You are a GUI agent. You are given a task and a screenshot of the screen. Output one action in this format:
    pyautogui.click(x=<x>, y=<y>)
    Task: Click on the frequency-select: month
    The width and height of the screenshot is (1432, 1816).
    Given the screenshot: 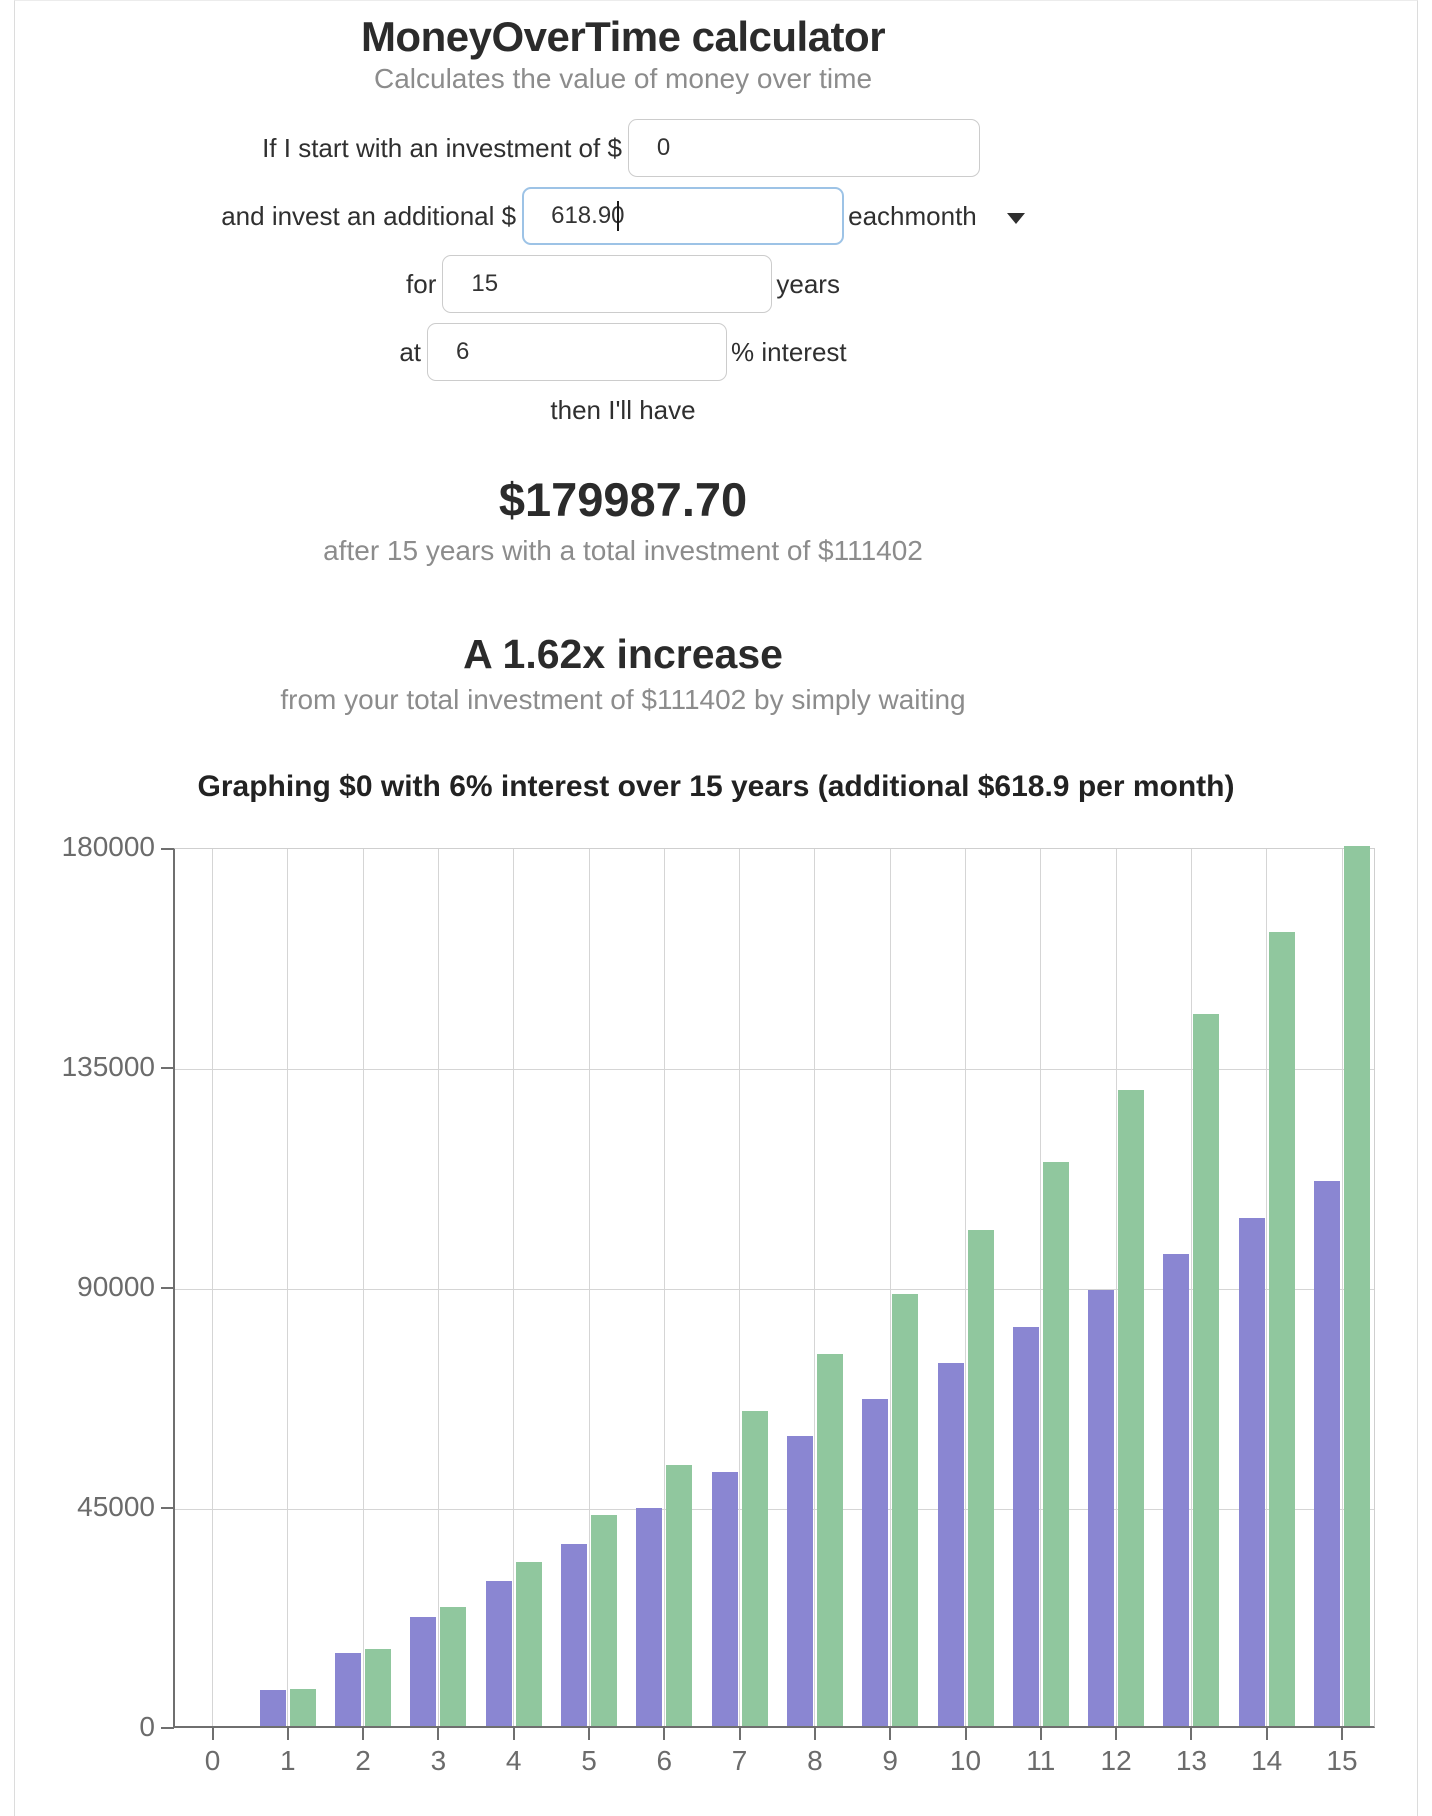 What is the action you would take?
    pyautogui.click(x=965, y=216)
    